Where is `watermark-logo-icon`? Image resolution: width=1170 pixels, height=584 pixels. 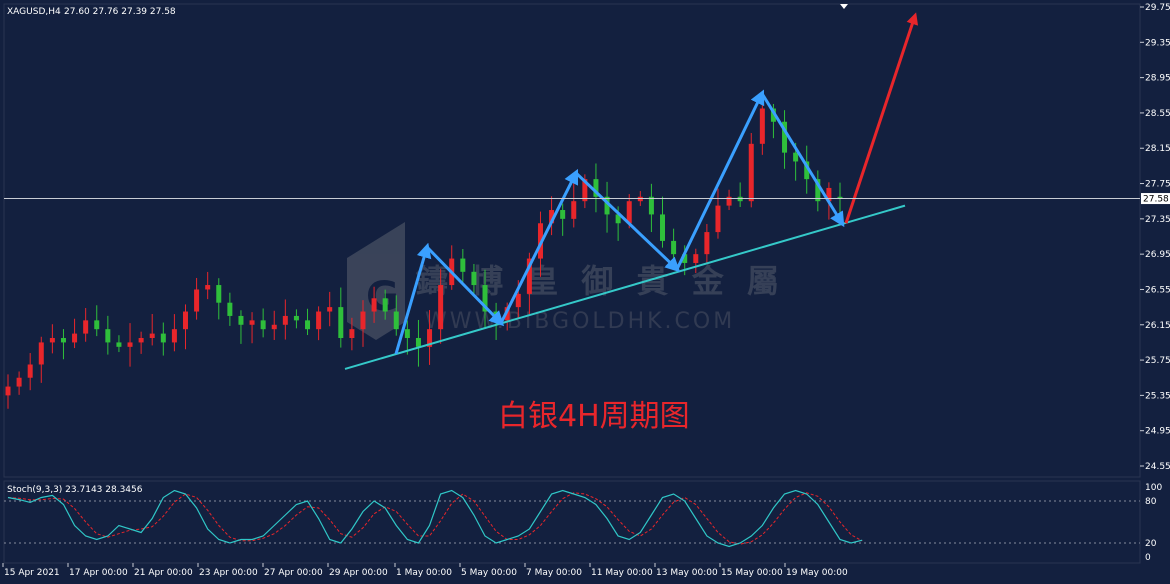 watermark-logo-icon is located at coordinates (376, 281).